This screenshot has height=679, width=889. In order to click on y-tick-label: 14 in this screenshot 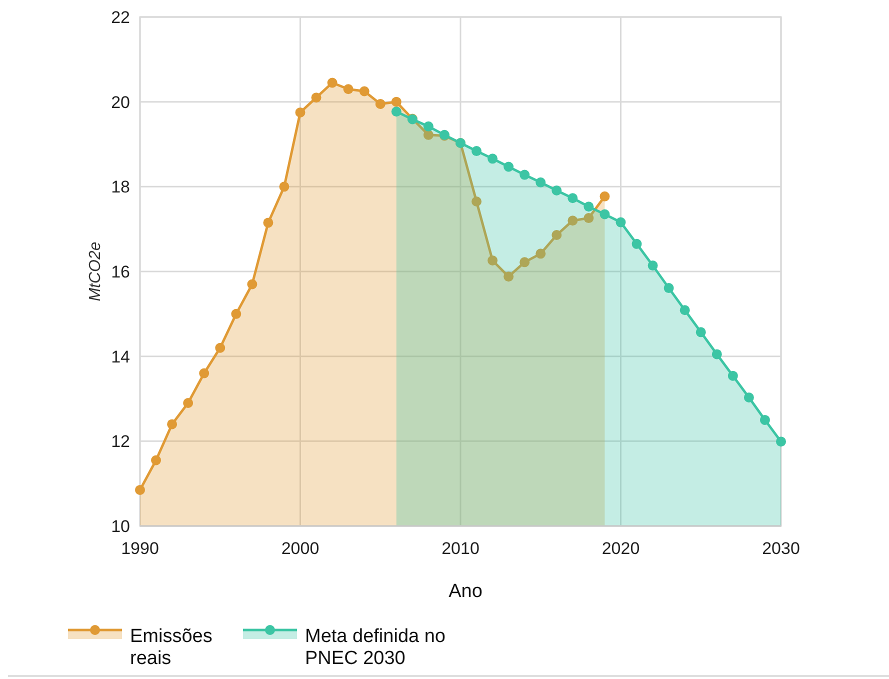, I will do `click(120, 356)`.